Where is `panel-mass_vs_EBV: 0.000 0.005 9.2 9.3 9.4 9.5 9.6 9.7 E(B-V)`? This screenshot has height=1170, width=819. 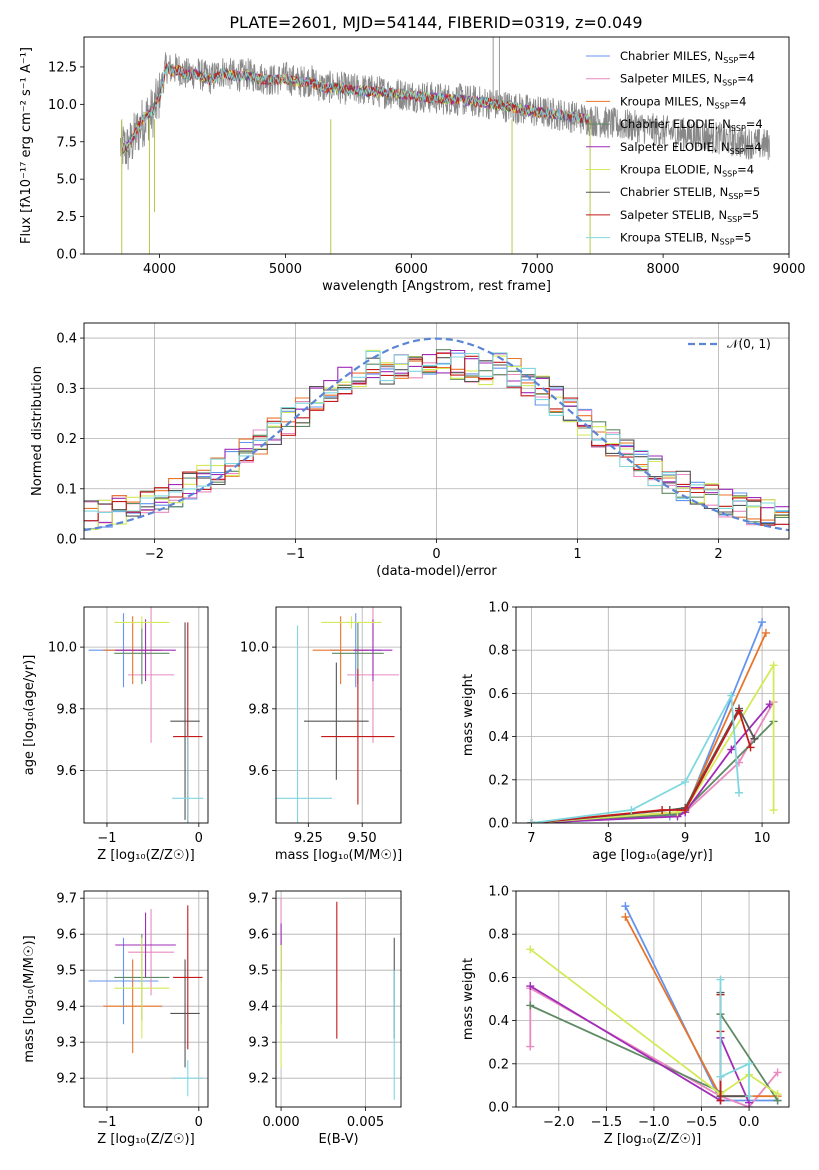
panel-mass_vs_EBV: 0.000 0.005 9.2 9.3 9.4 9.5 9.6 9.7 E(B-V) is located at coordinates (325, 1018).